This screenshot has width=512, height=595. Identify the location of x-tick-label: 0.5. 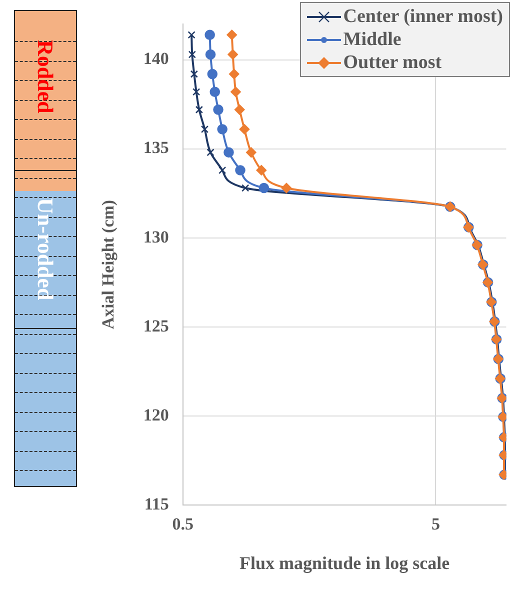
(183, 524).